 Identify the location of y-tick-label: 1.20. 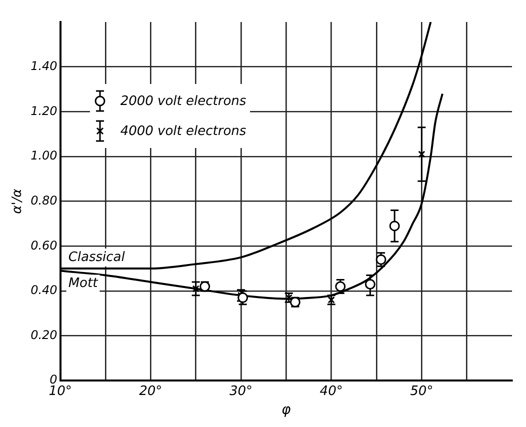
(44, 111).